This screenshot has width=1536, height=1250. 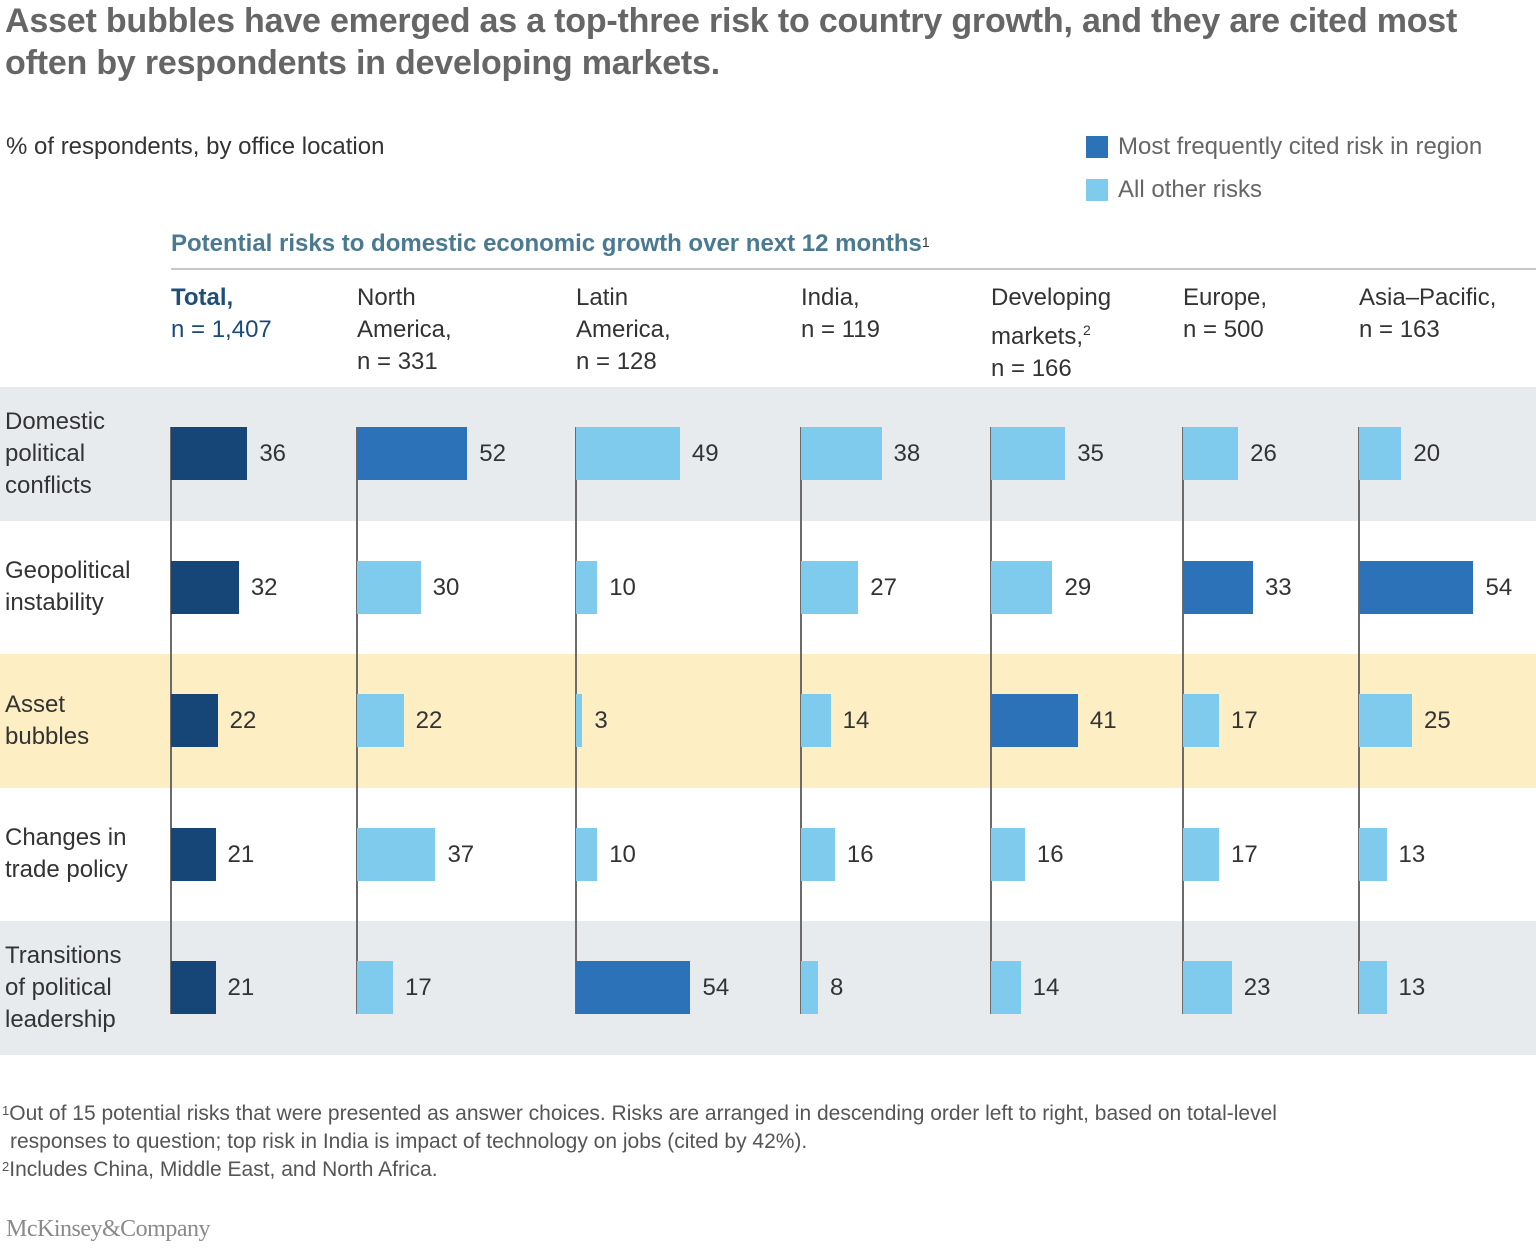 What do you see at coordinates (579, 720) in the screenshot?
I see `bar-latin-america-asset-bubbles` at bounding box center [579, 720].